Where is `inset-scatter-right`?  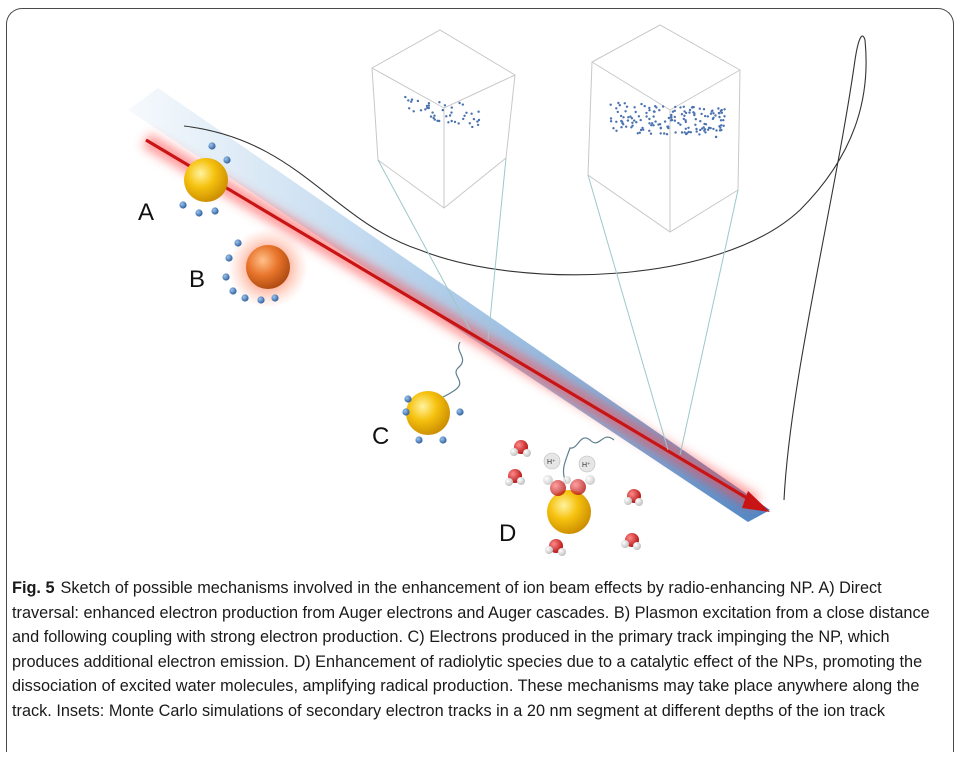 inset-scatter-right is located at coordinates (667, 120).